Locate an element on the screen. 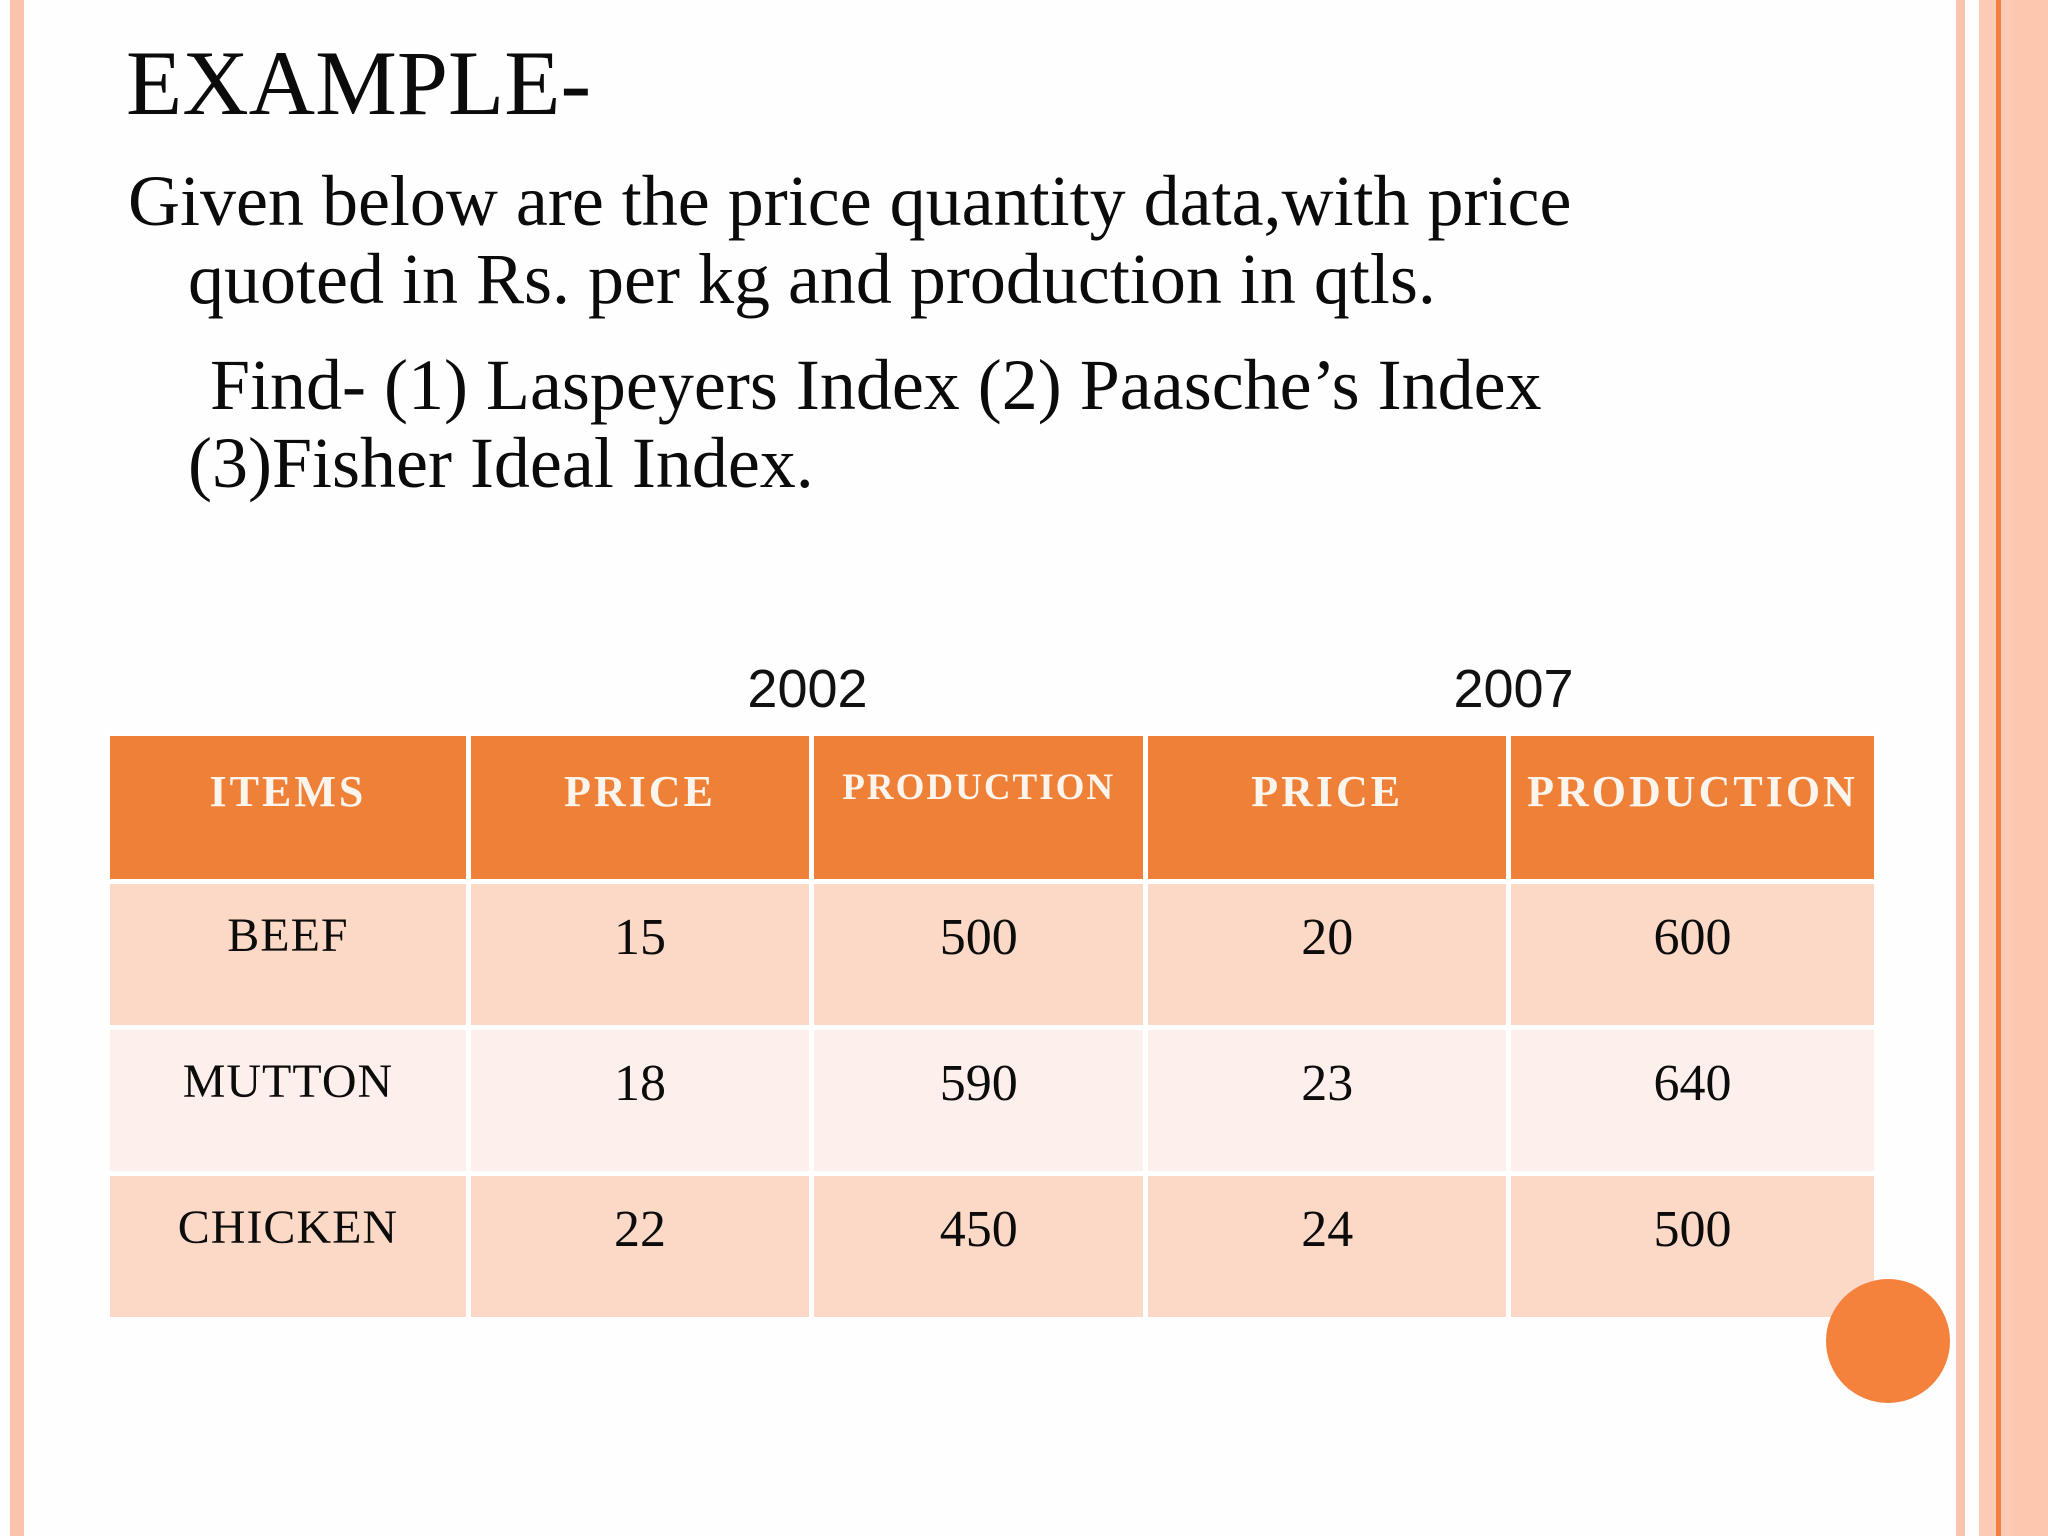 The image size is (2048, 1536). table-row: BEEF 15 500 20 600 is located at coordinates (992, 954).